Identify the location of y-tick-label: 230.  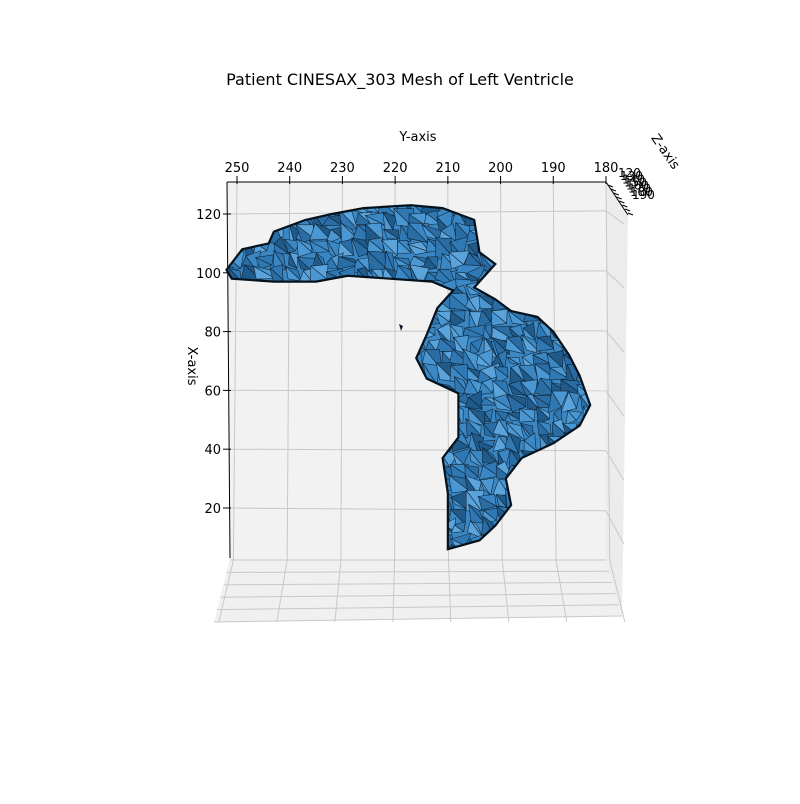
(342, 168).